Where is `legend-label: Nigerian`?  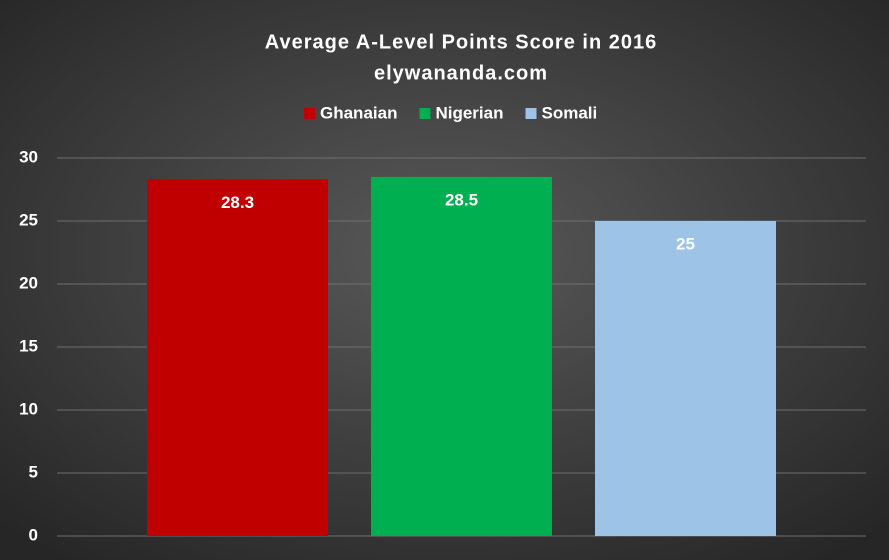
legend-label: Nigerian is located at coordinates (469, 112).